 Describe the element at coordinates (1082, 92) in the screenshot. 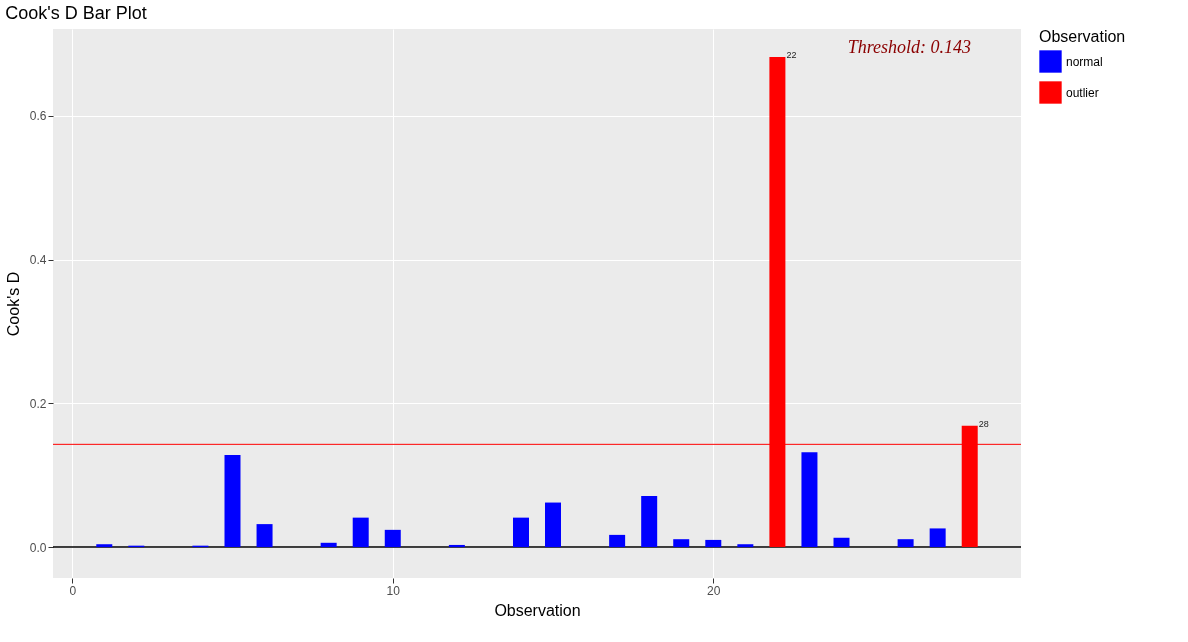

I see `legend-label: outlier` at that location.